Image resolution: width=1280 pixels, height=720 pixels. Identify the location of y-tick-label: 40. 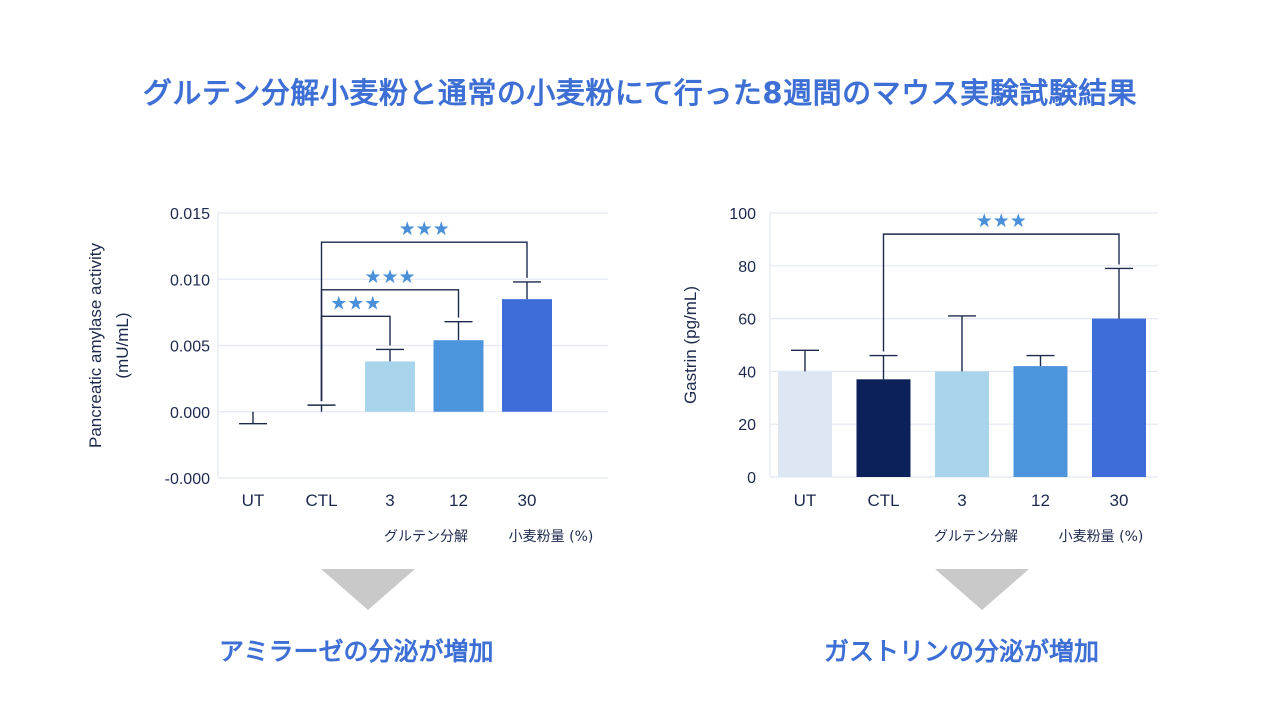
(747, 372).